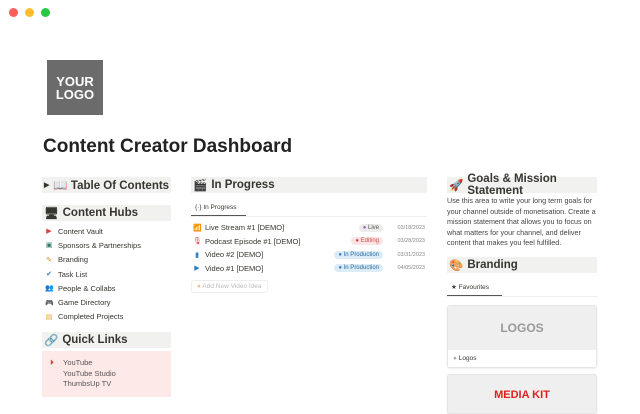  Describe the element at coordinates (456, 186) in the screenshot. I see `rocket-icon: 🚀` at that location.